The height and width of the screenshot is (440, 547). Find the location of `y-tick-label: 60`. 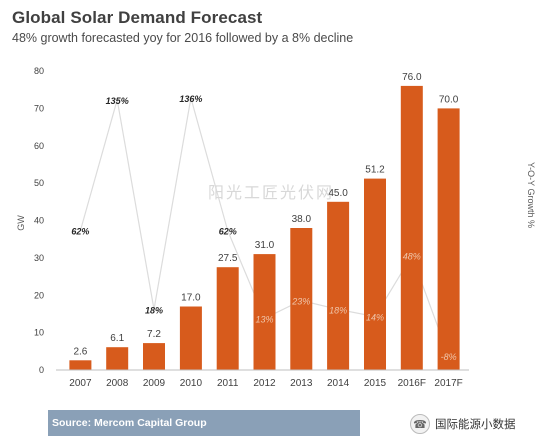

y-tick-label: 60 is located at coordinates (39, 146).